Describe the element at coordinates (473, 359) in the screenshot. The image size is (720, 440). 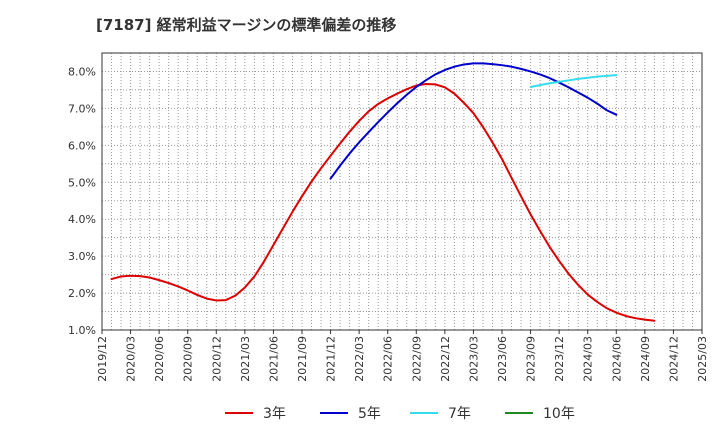
I see `x-tick-label: 2023/03` at that location.